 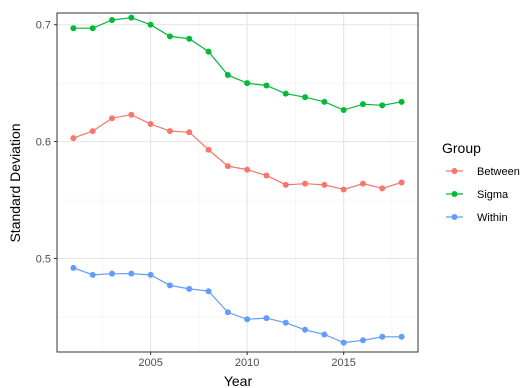 I want to click on legend: Group Between Sigma Within, so click(x=481, y=182).